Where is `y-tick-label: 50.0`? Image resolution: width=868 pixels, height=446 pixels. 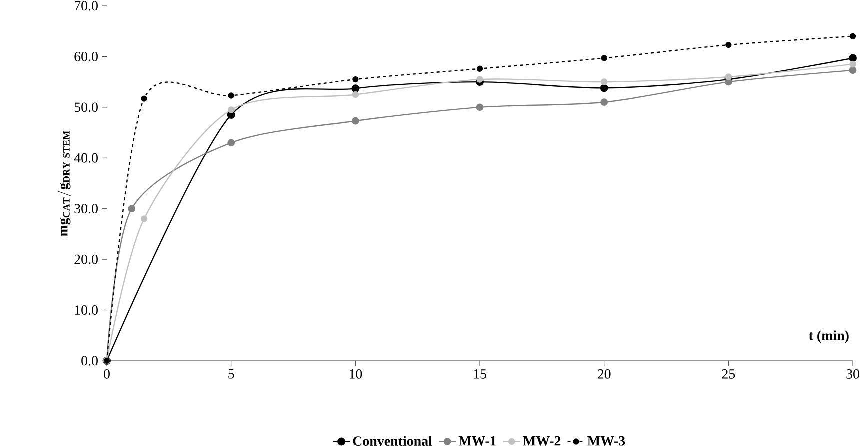
y-tick-label: 50.0 is located at coordinates (86, 107).